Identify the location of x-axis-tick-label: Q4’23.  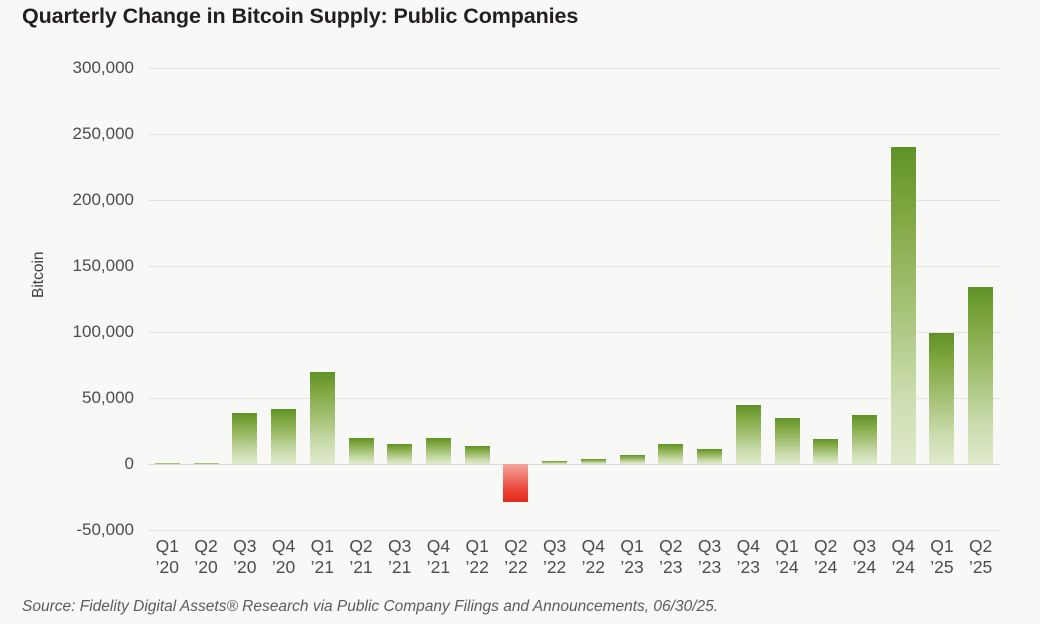
(748, 556).